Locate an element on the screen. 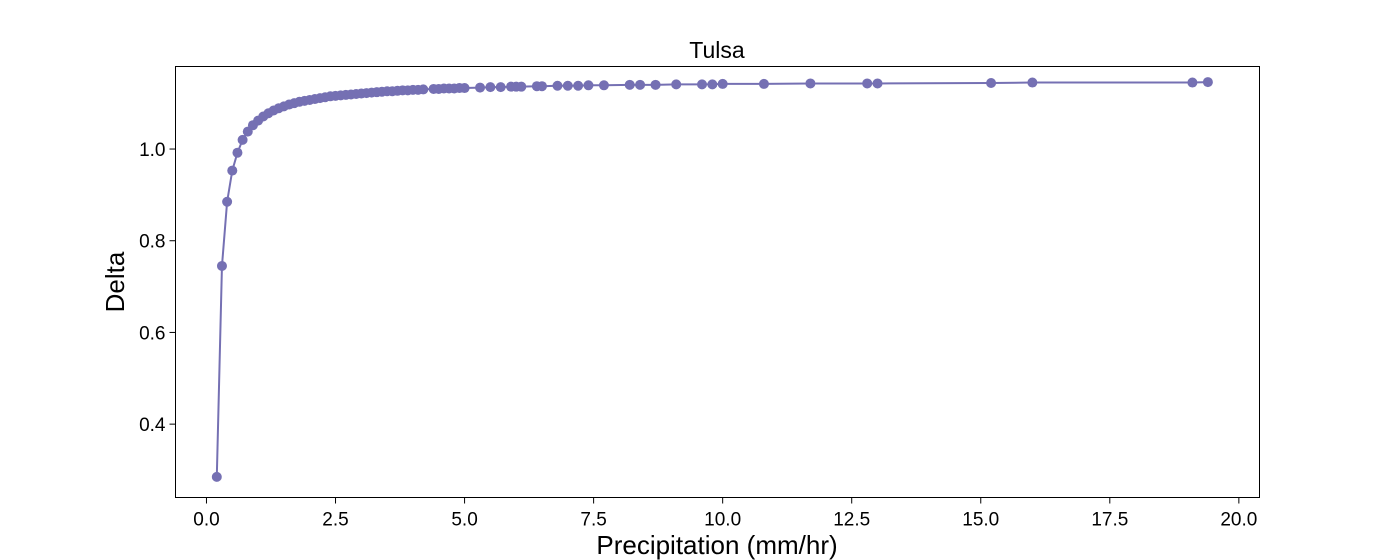 The image size is (1400, 560). x-tick-label: 17.5 is located at coordinates (1109, 520).